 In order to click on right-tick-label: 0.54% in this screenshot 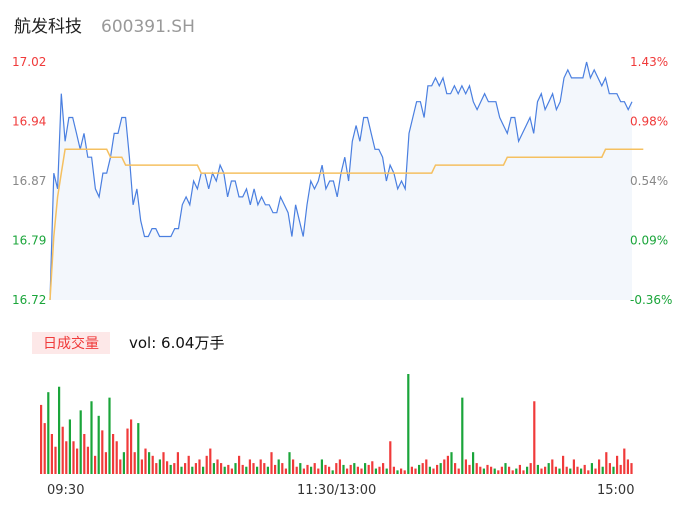, I will do `click(649, 181)`.